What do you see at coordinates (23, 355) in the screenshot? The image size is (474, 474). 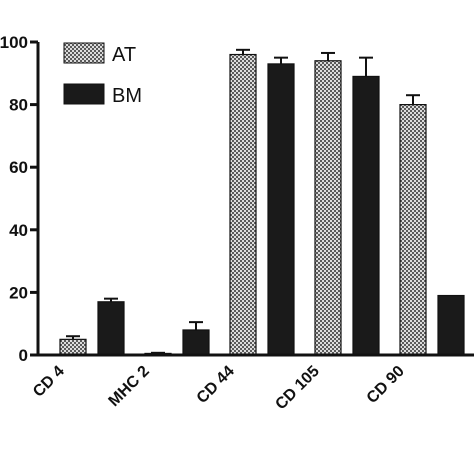 I see `y-tick-label: 0` at bounding box center [23, 355].